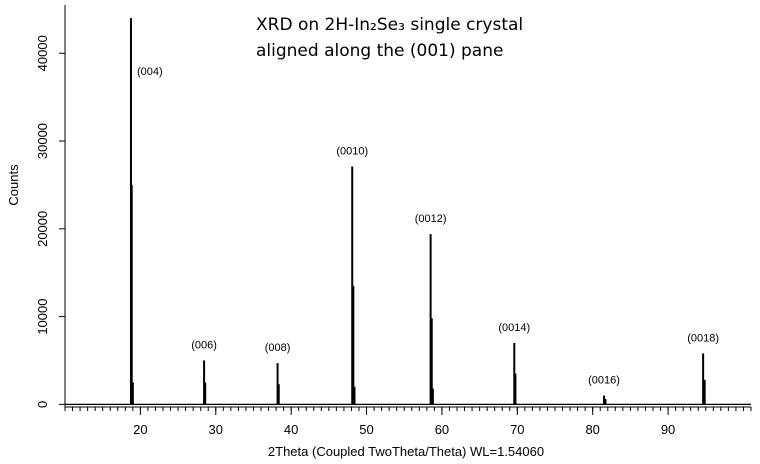 The image size is (760, 464). Describe the element at coordinates (389, 25) in the screenshot. I see `chart-title: XRD on 2H-In₂Se₃ single crystal` at that location.